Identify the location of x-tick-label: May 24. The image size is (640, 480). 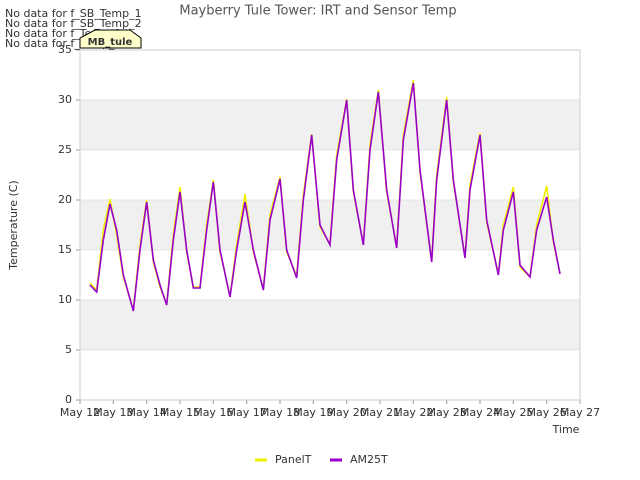
(480, 412).